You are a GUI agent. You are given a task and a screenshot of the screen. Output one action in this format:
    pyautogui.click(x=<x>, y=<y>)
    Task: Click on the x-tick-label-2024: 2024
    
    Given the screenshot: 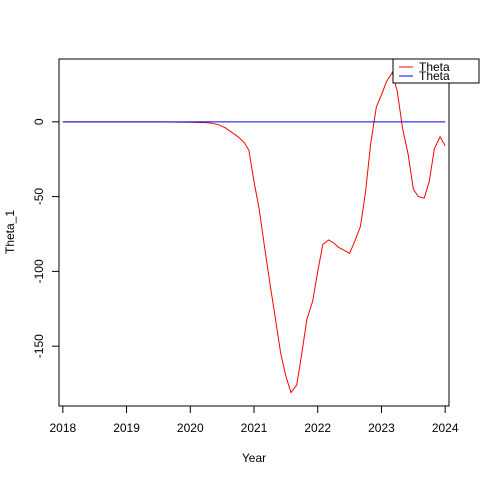 What is the action you would take?
    pyautogui.click(x=445, y=428)
    